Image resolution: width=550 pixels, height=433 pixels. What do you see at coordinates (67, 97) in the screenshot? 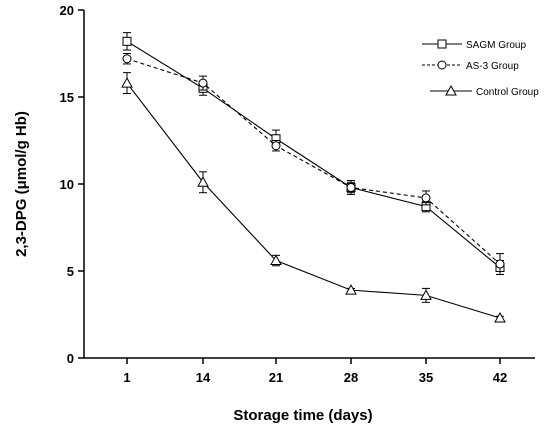
I see `y-tick-label: 15` at bounding box center [67, 97].